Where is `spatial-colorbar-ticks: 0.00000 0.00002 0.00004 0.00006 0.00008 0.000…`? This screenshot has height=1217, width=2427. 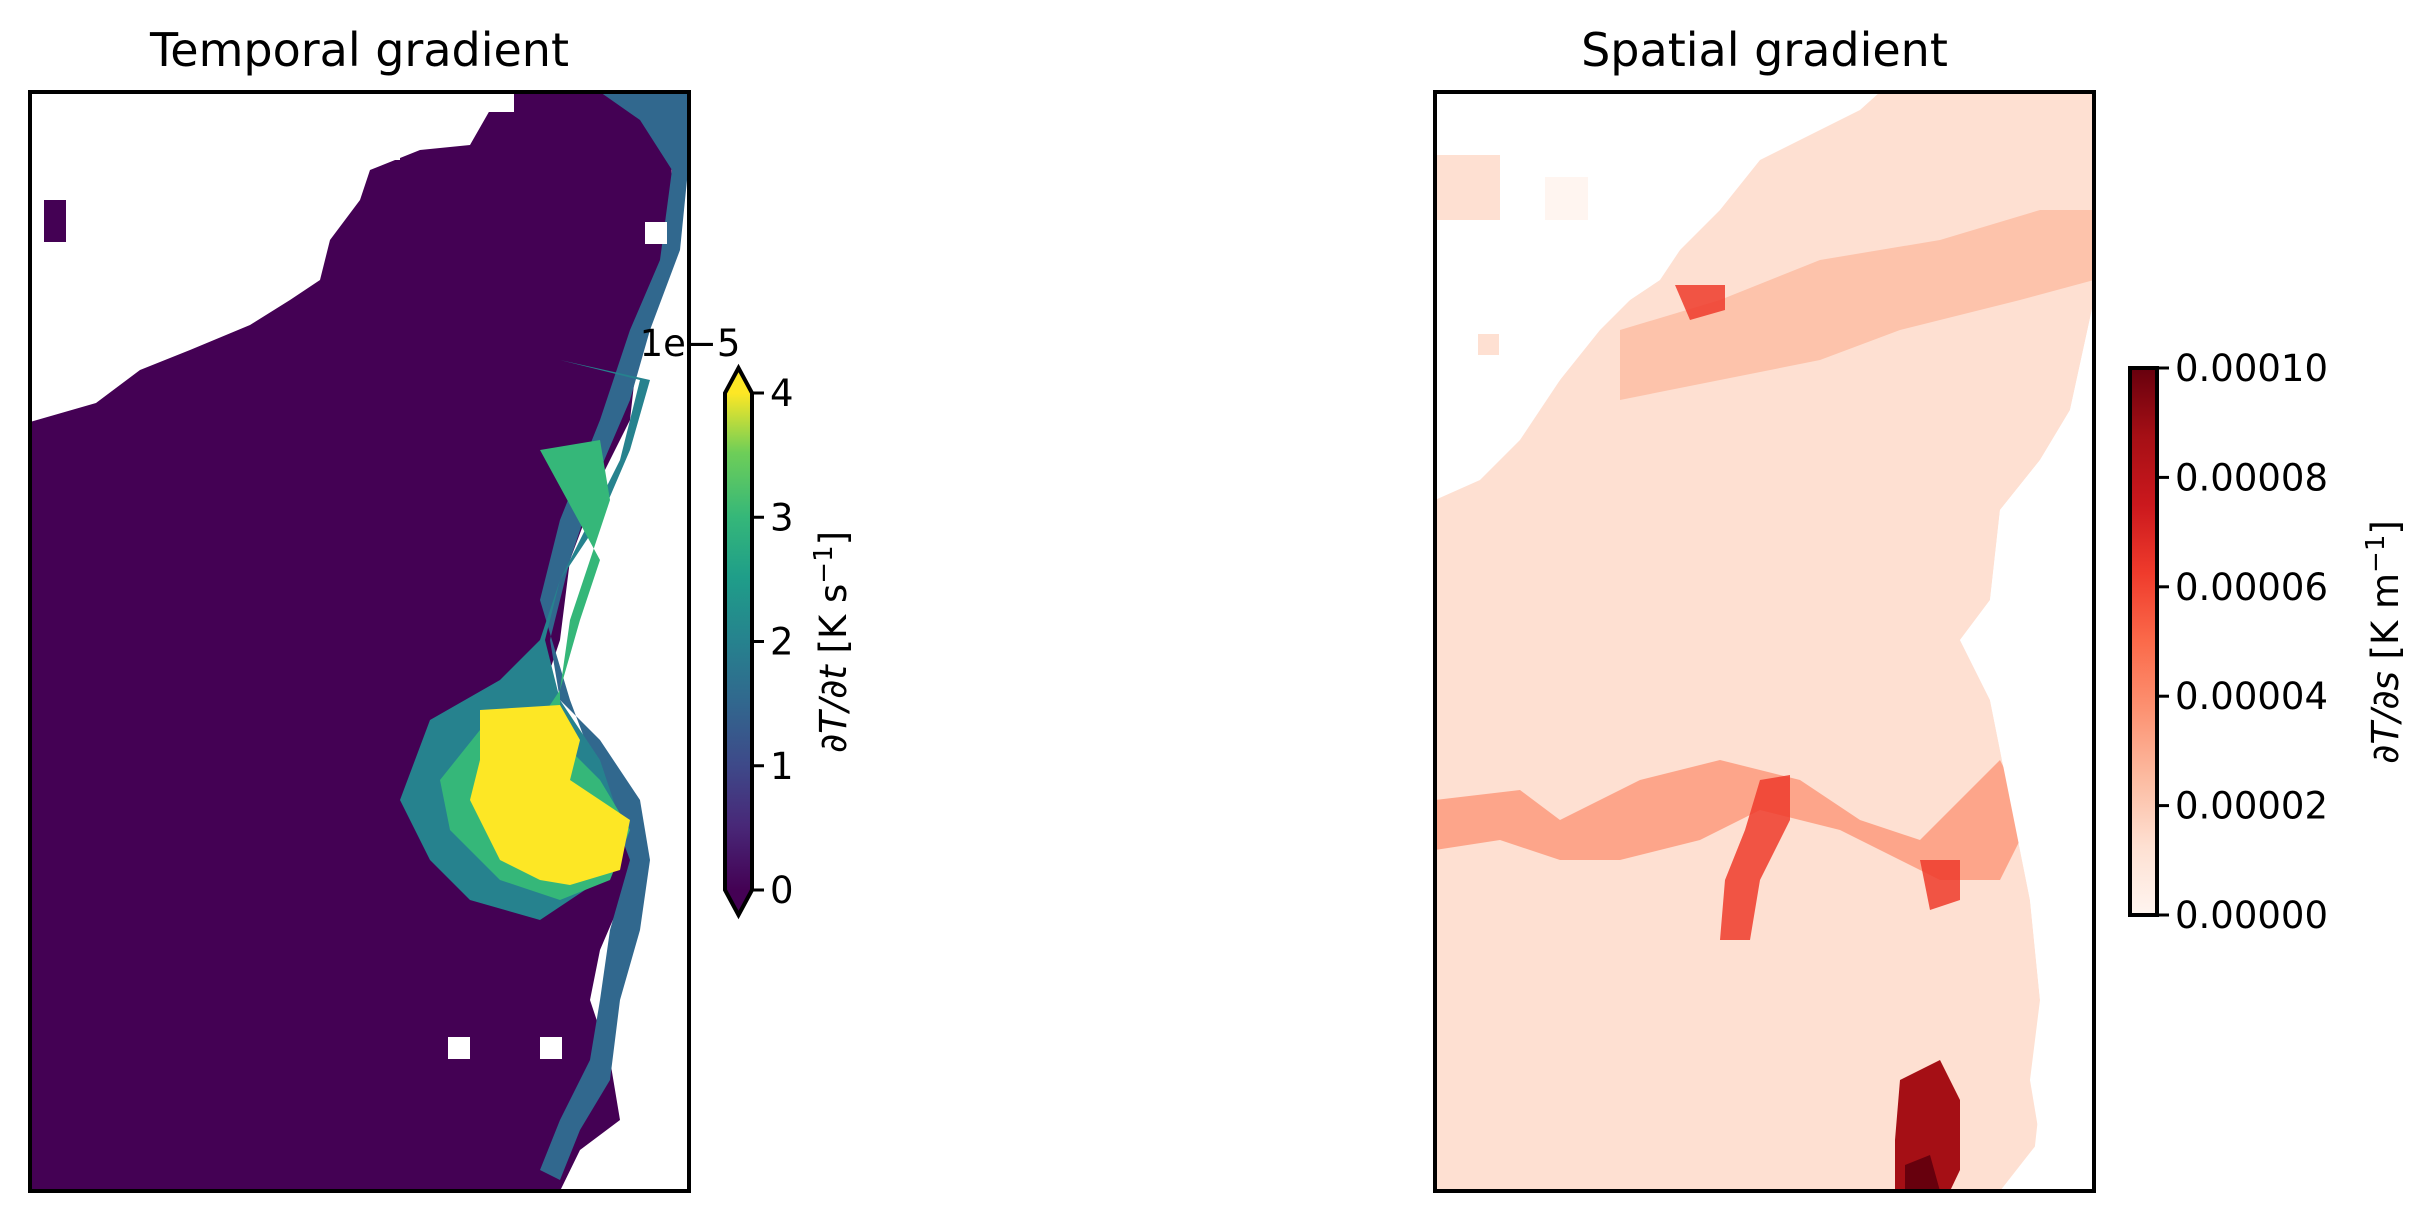
spatial-colorbar-ticks: 0.00000 0.00002 0.00004 0.00006 0.00008 0.000… is located at coordinates (2242, 642).